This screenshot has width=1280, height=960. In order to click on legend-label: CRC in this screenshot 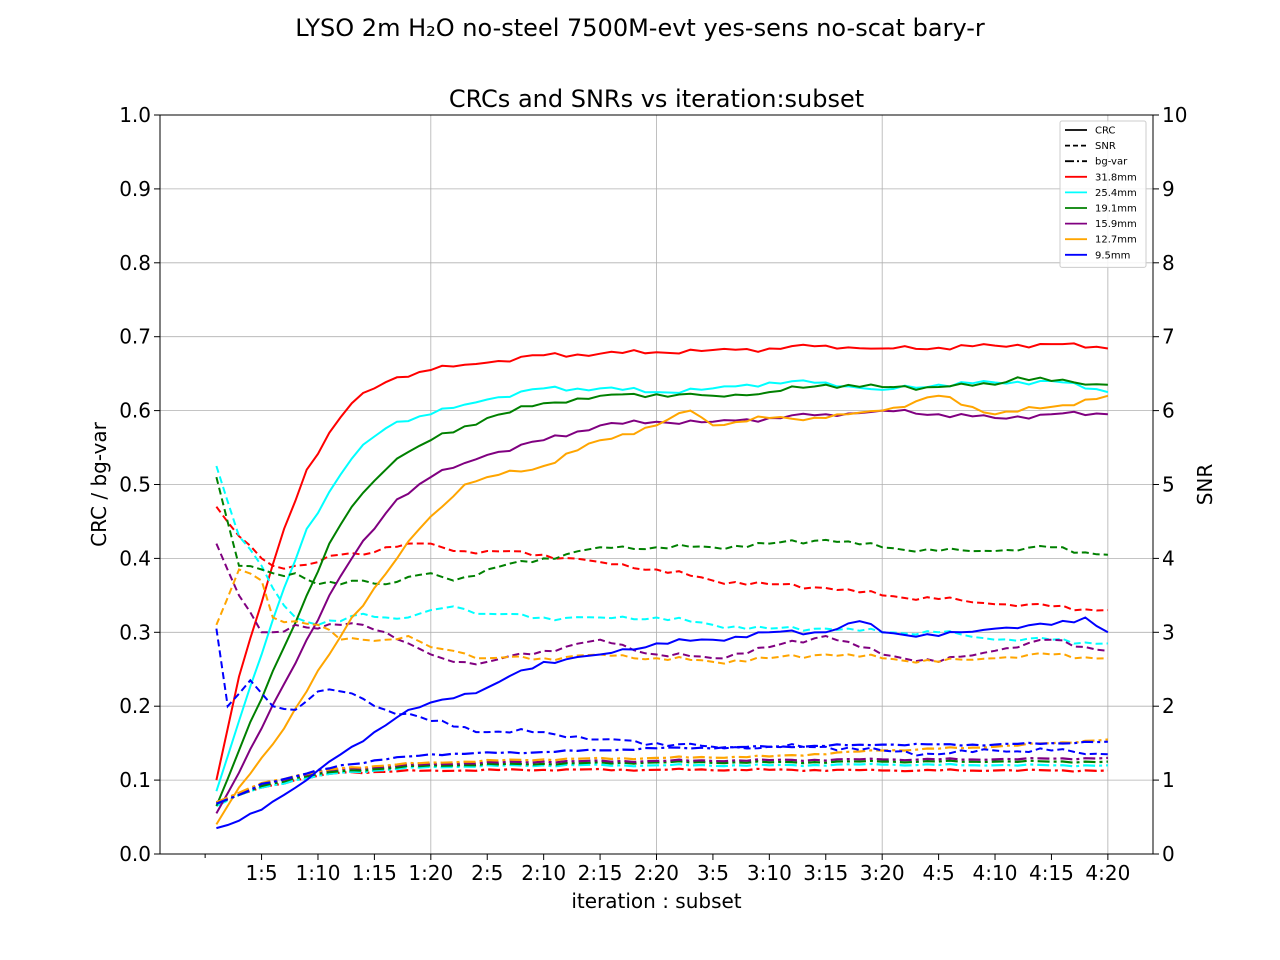, I will do `click(1105, 131)`.